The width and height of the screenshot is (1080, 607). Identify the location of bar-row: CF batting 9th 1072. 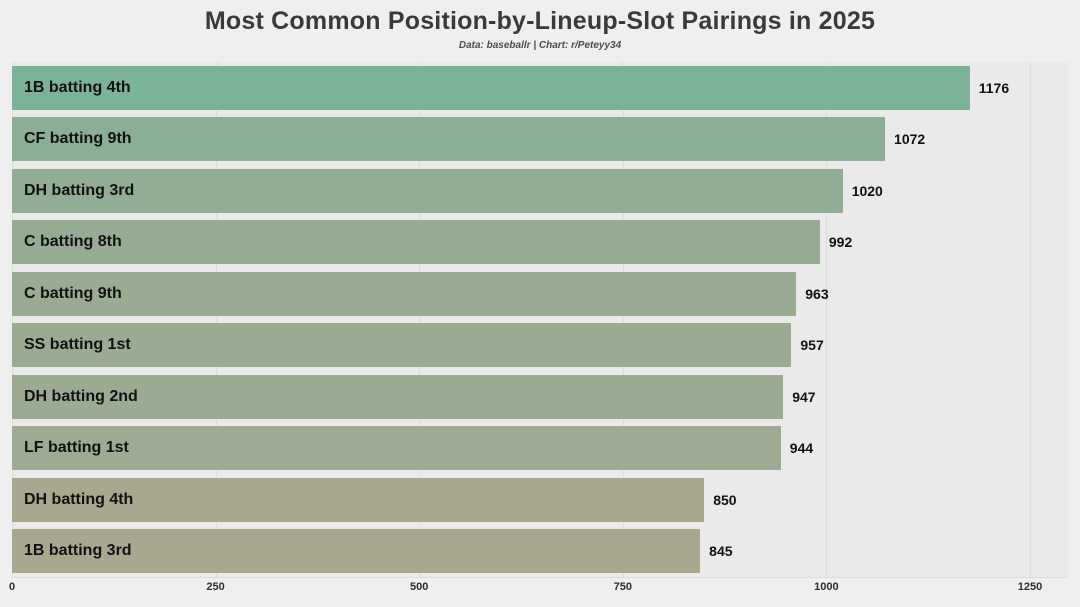
(540, 140).